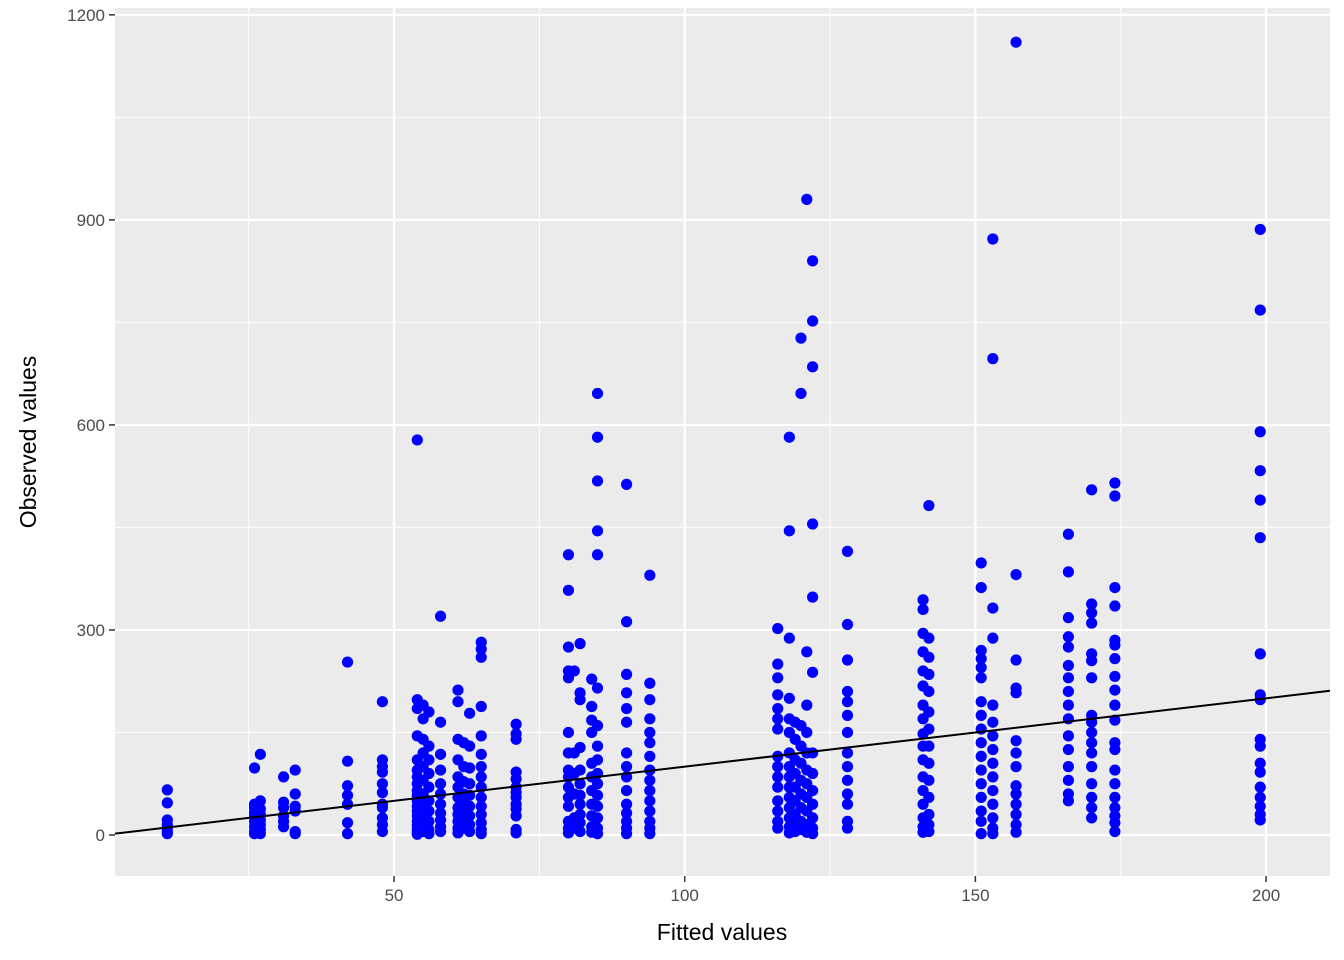 The height and width of the screenshot is (960, 1344). What do you see at coordinates (86, 15) in the screenshot?
I see `y-tick-label: 1200` at bounding box center [86, 15].